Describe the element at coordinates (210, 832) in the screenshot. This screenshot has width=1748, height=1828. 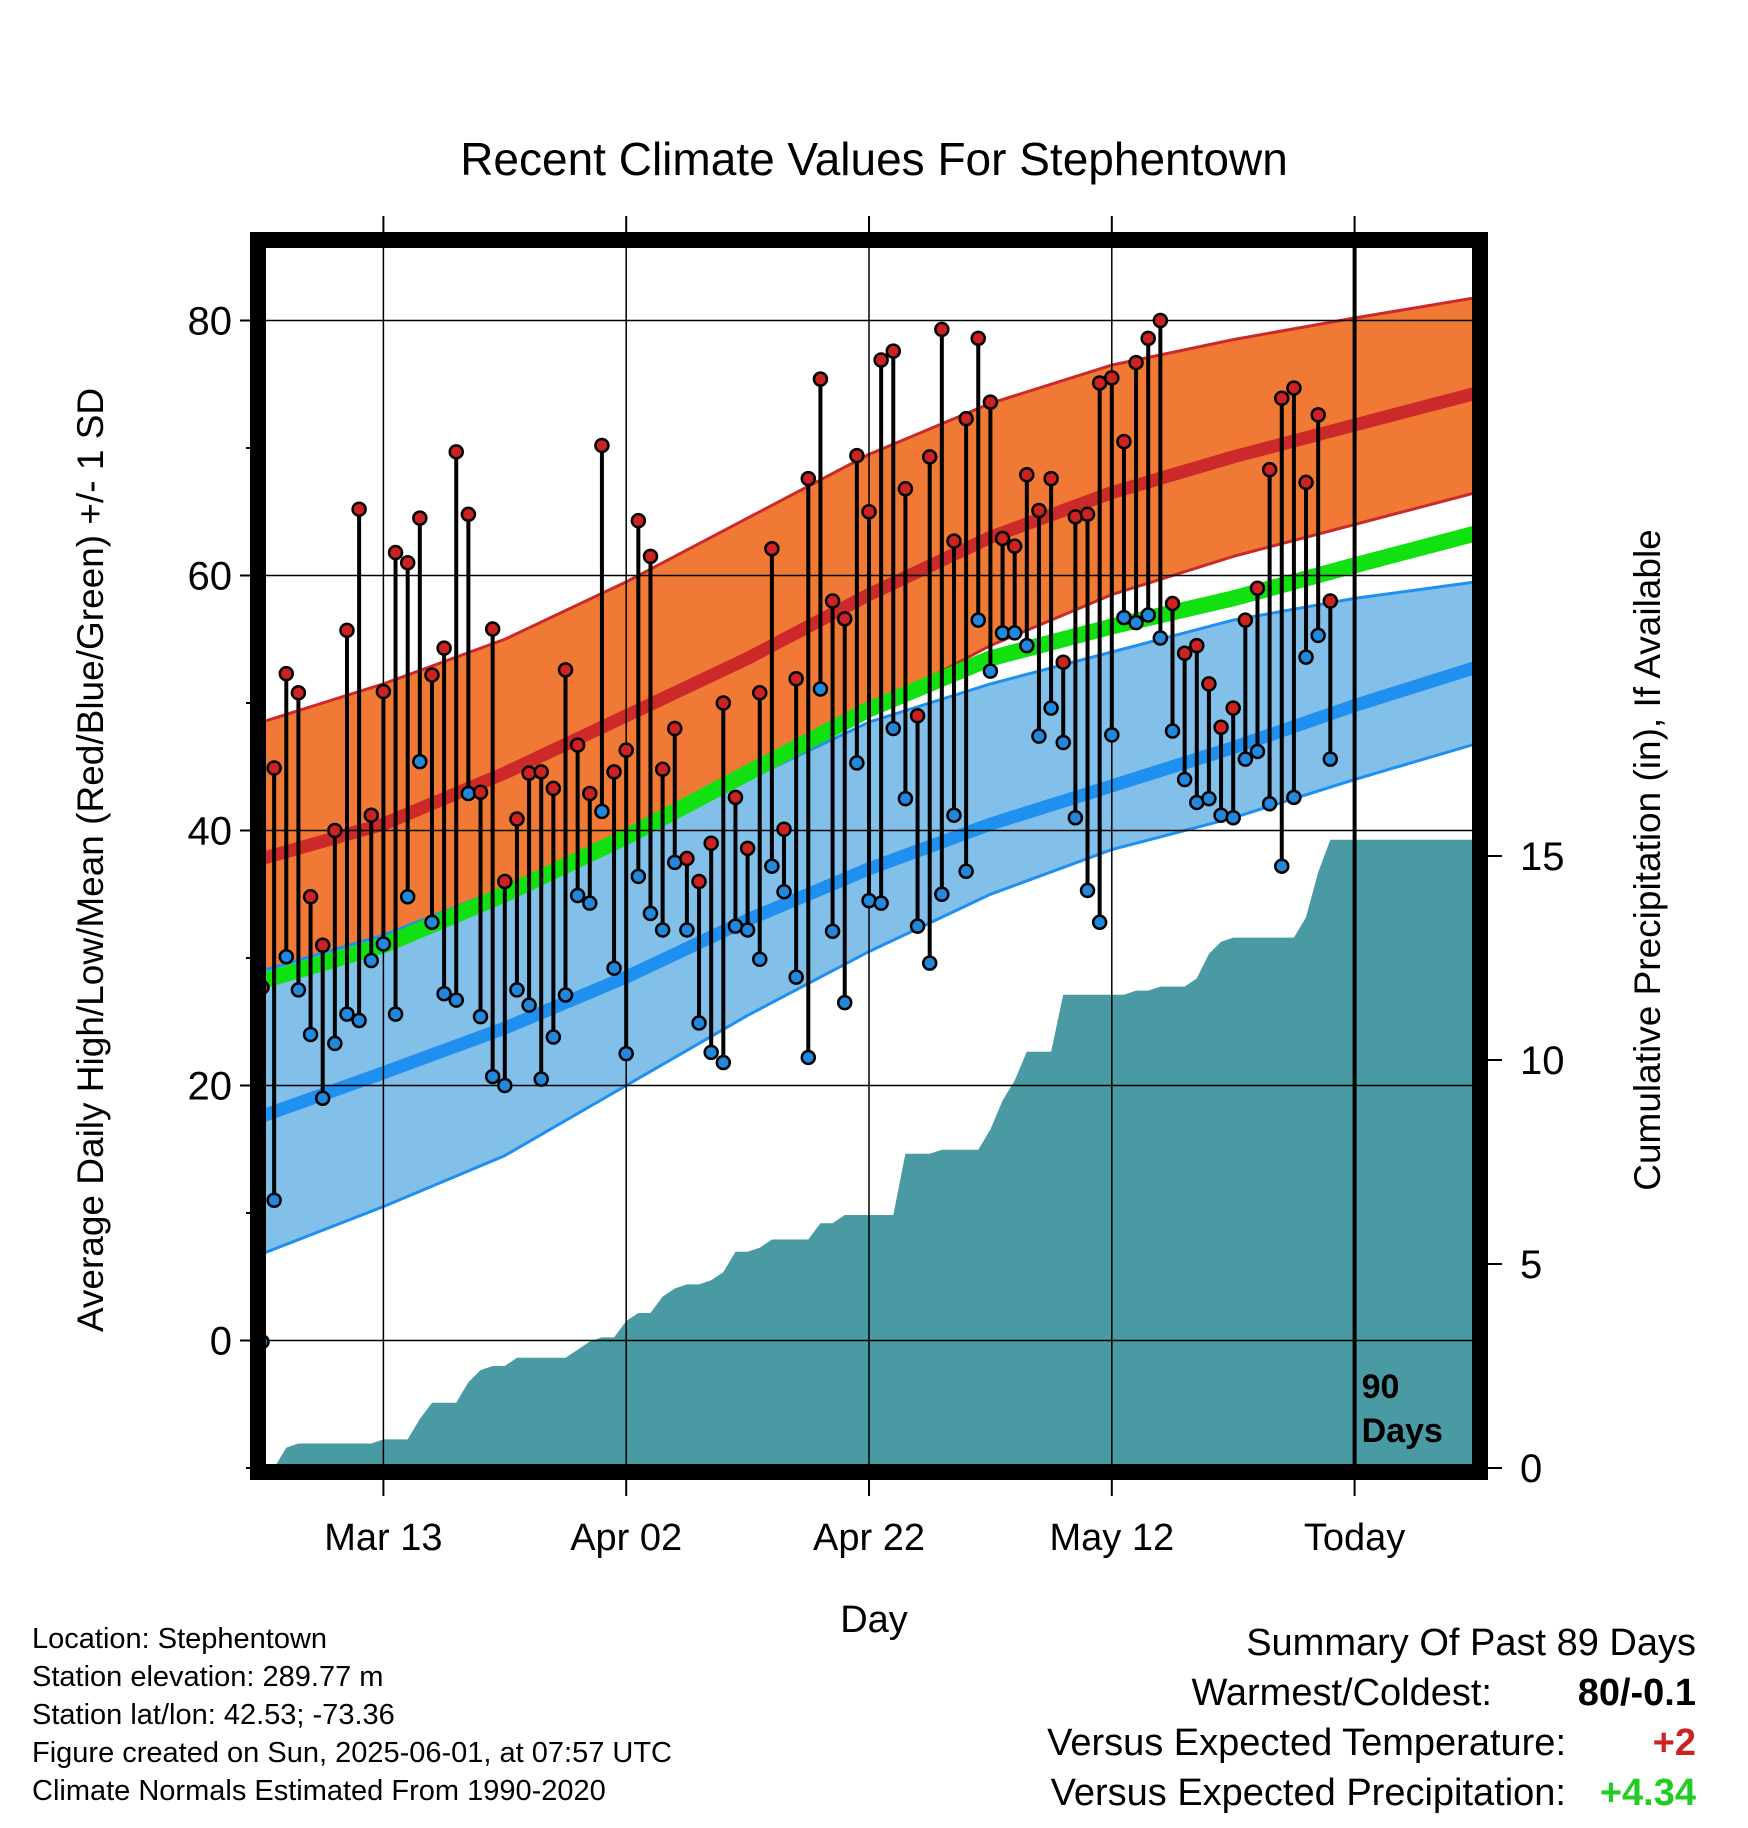
I see `y-tick-label: 40` at that location.